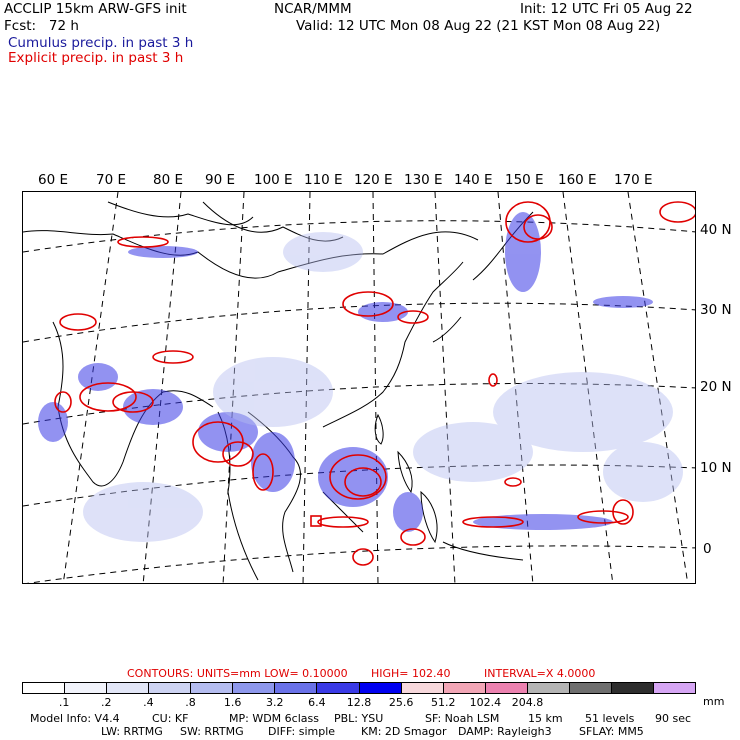  I want to click on colorbar-label: .1, so click(64, 702).